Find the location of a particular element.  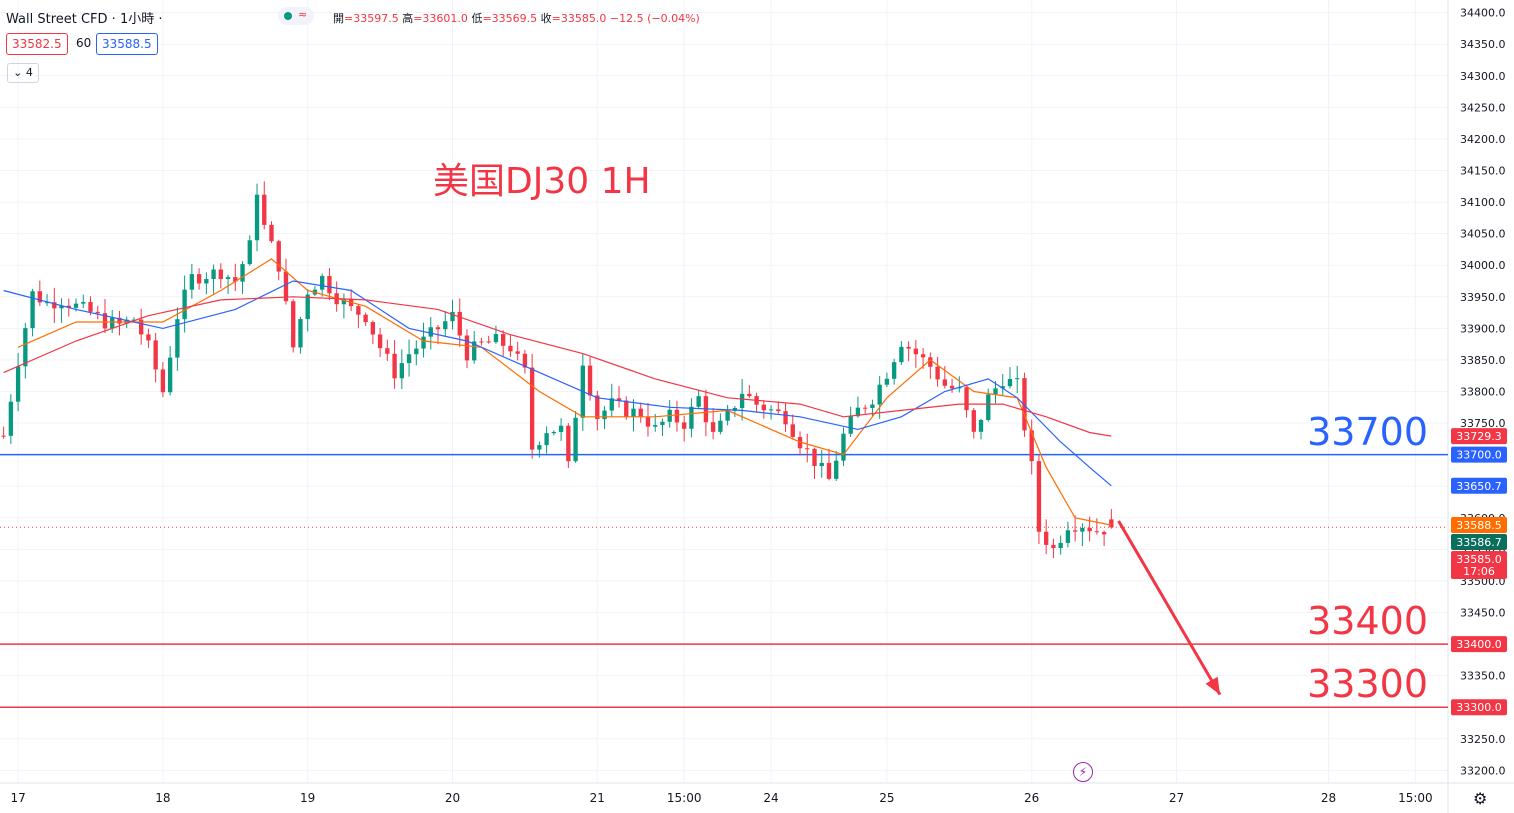

x-tick-label: 19 is located at coordinates (307, 798).